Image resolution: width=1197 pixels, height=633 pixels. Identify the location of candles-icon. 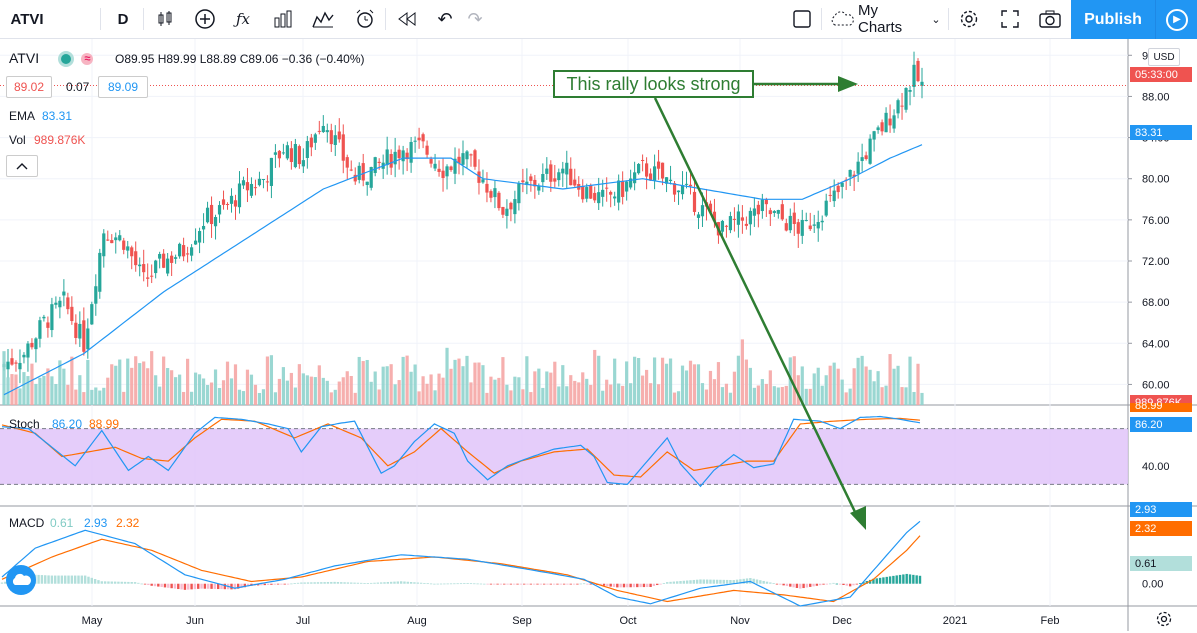
(165, 19).